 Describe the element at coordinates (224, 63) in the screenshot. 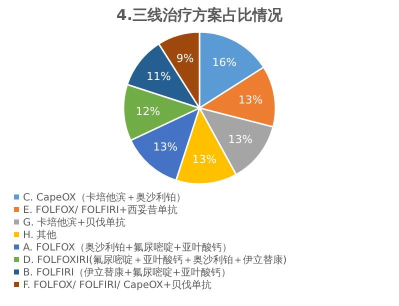

I see `data-label: 16%` at that location.